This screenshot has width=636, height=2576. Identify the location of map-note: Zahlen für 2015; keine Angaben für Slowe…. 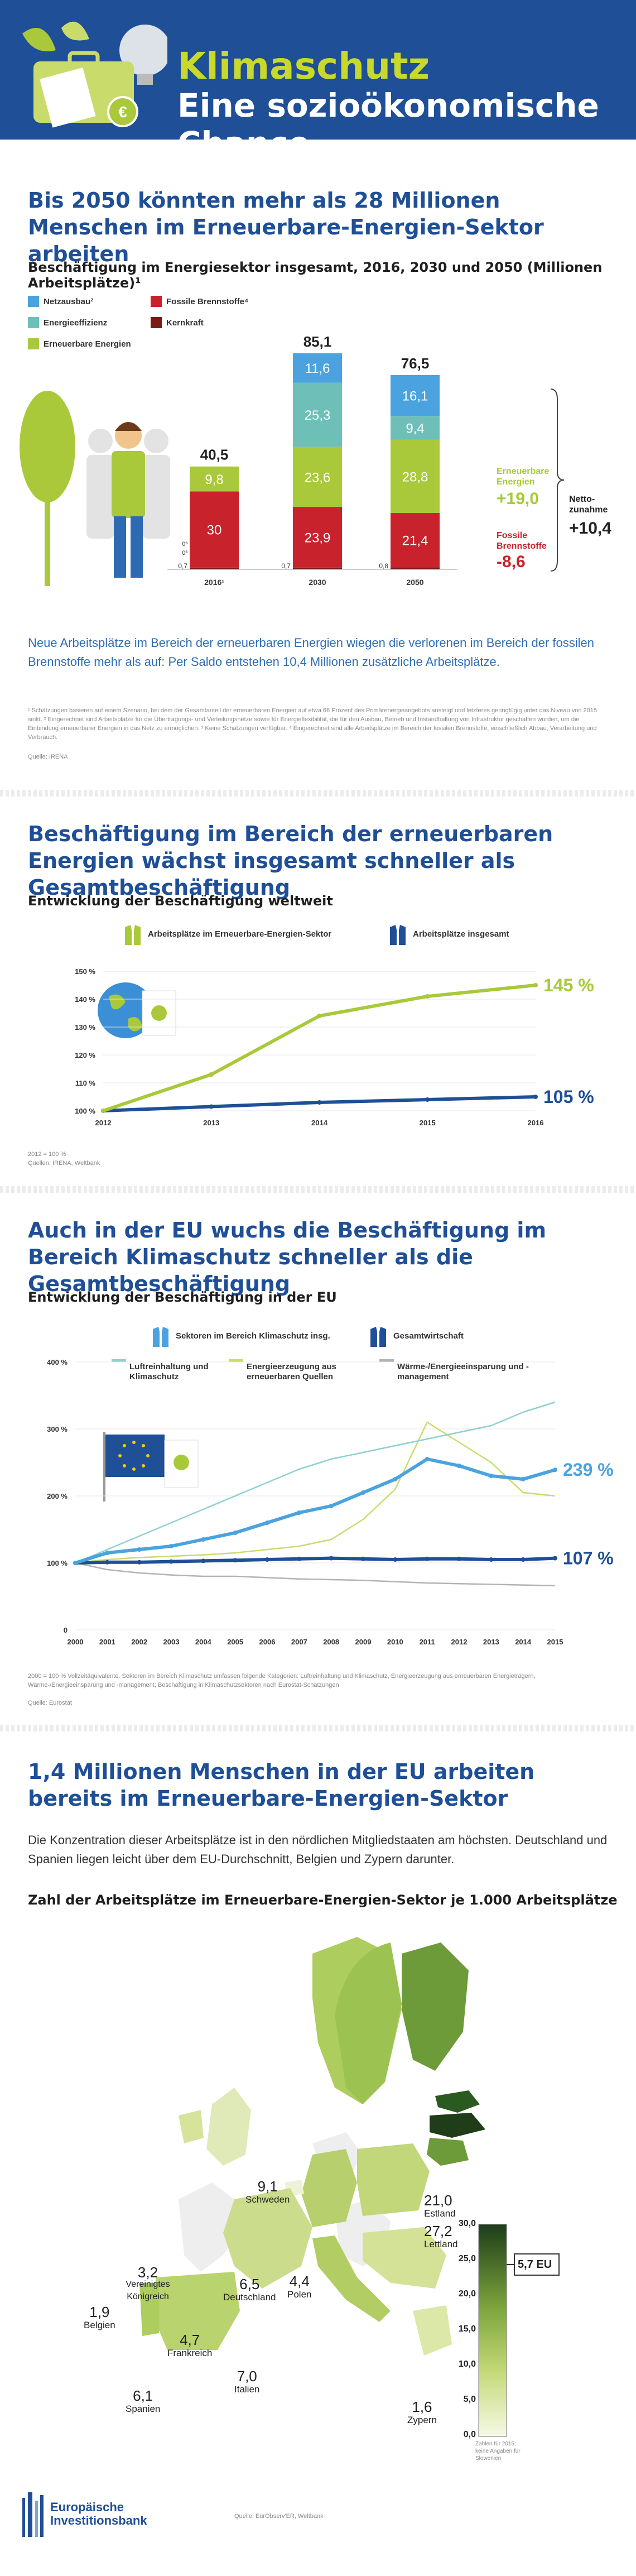
(498, 2451).